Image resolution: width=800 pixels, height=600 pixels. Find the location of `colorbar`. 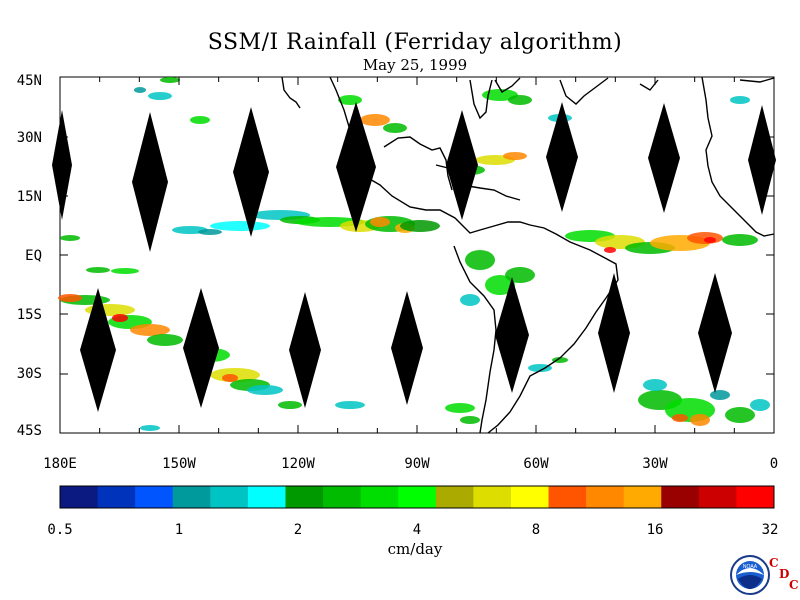

colorbar is located at coordinates (417, 497).